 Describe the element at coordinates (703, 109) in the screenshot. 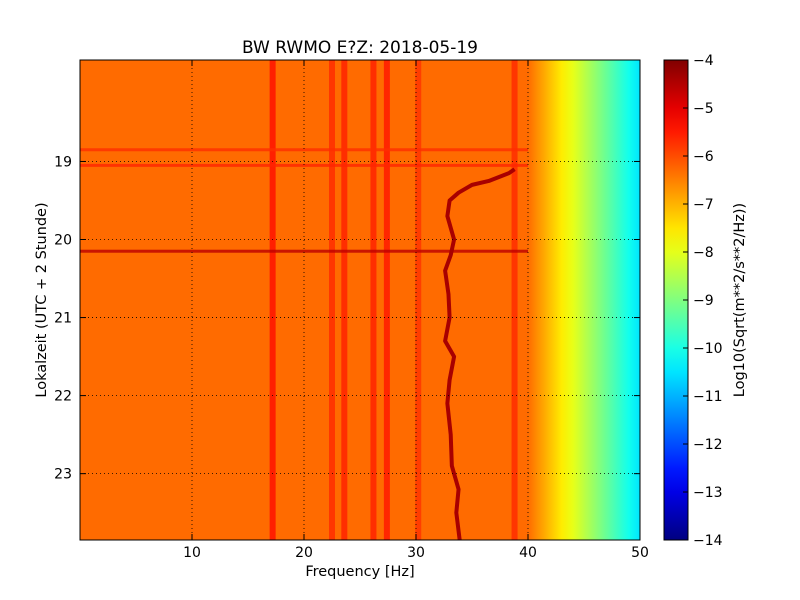

I see `colorbar-tick-label: −5` at that location.